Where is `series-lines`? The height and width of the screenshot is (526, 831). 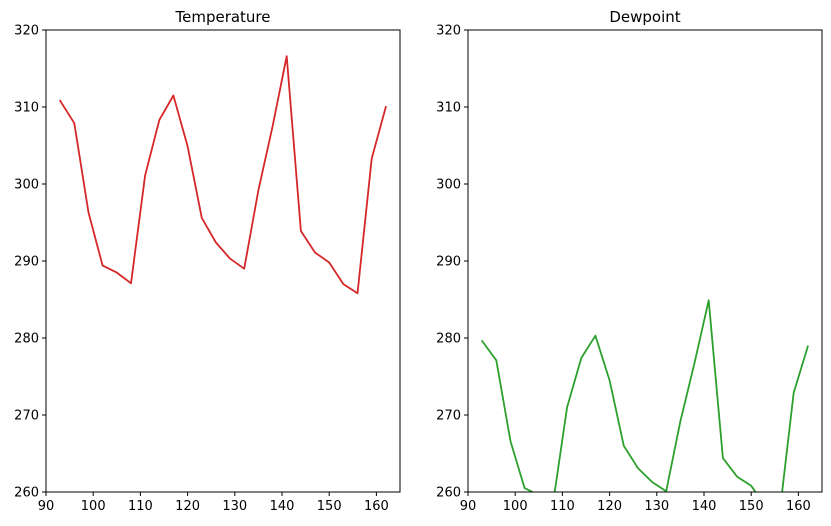
series-lines is located at coordinates (644, 395).